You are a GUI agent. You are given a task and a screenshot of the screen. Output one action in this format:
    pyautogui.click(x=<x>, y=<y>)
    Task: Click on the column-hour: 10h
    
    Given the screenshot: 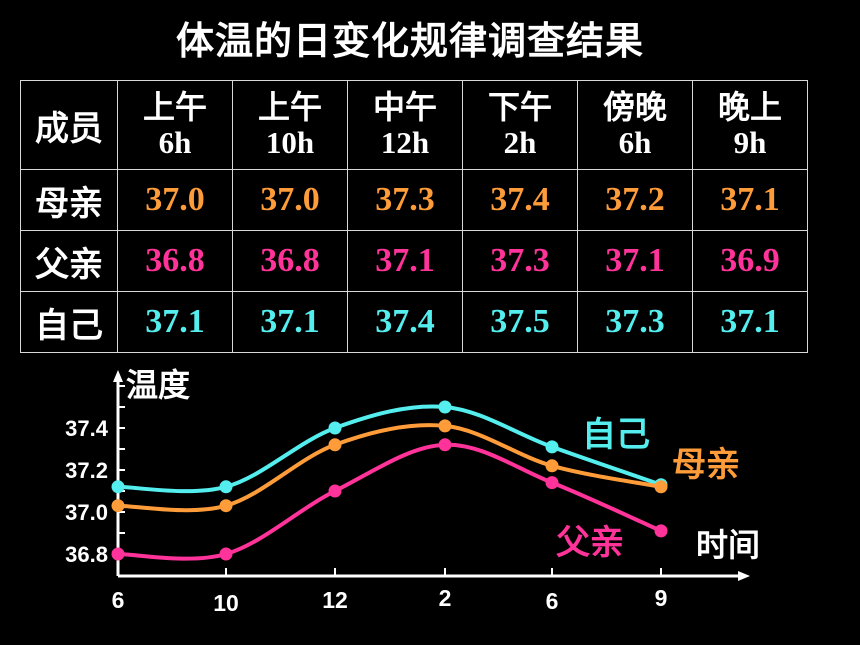 What is the action you would take?
    pyautogui.click(x=290, y=142)
    